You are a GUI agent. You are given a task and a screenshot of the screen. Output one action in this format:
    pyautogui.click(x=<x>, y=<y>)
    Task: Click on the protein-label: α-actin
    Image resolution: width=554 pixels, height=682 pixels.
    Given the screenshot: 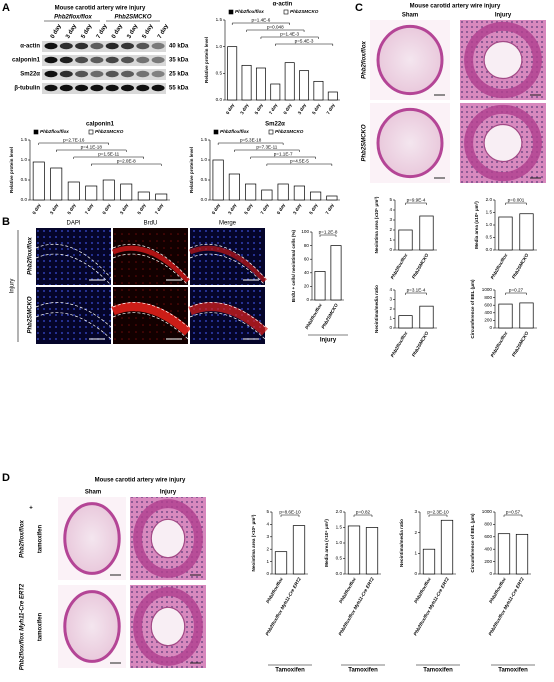 What is the action you would take?
    pyautogui.click(x=30, y=47)
    